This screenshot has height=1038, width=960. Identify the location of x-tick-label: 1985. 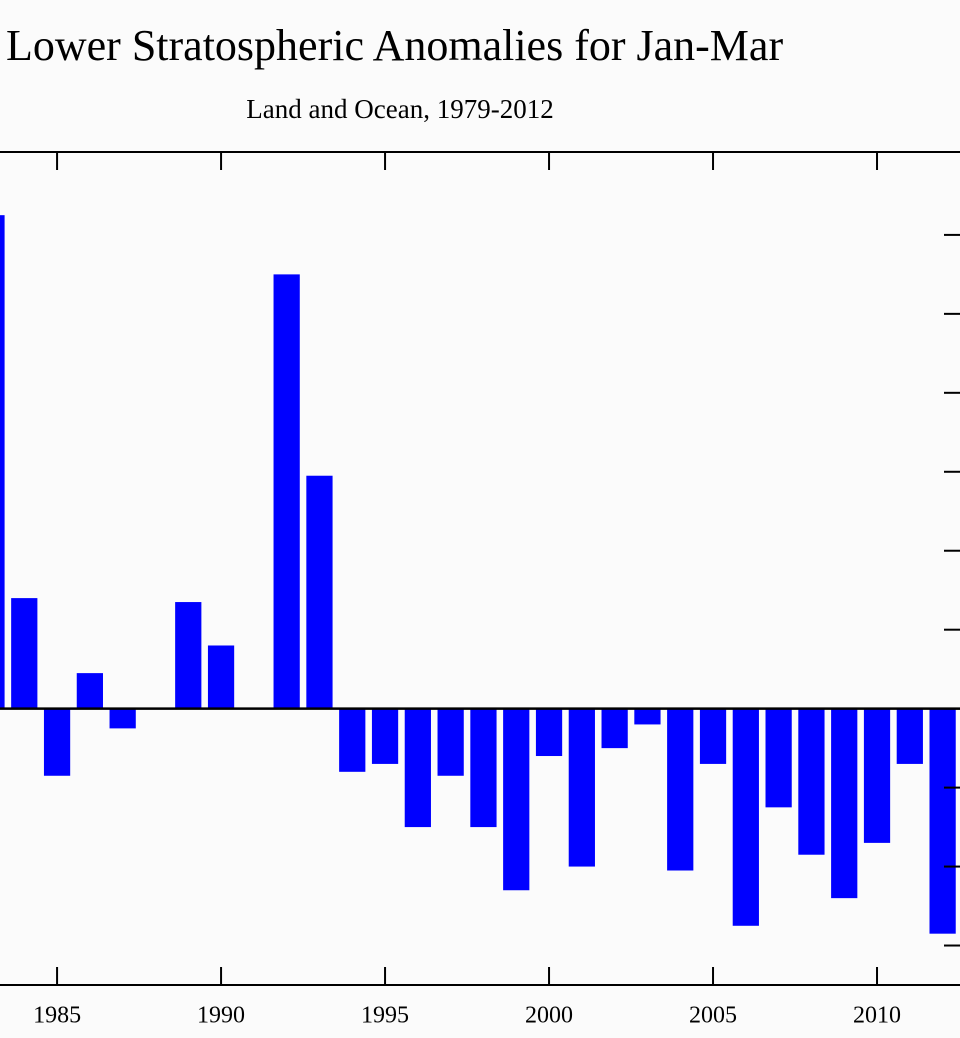
(57, 1016).